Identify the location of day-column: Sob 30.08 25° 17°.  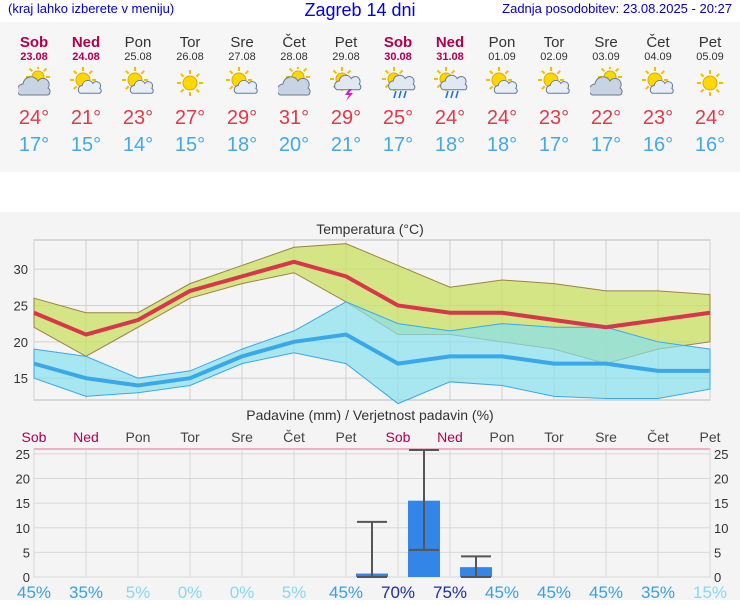
(398, 90).